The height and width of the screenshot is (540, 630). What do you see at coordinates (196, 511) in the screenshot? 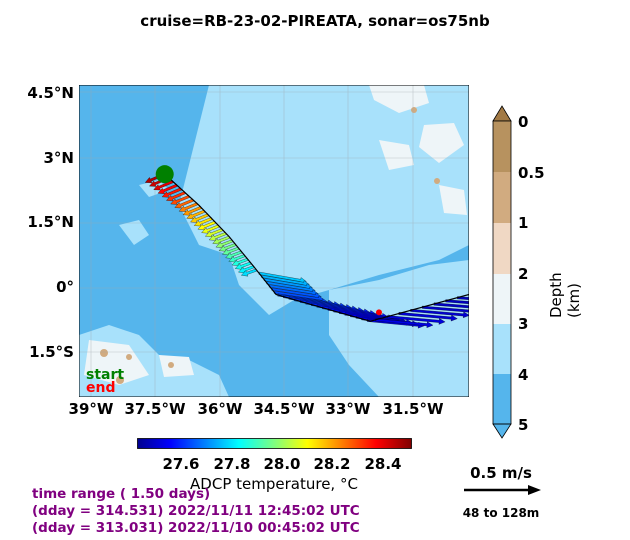
I see `end-time-text: (dday = 314.531) 2022/11/11 12:45:02 UTC` at bounding box center [196, 511].